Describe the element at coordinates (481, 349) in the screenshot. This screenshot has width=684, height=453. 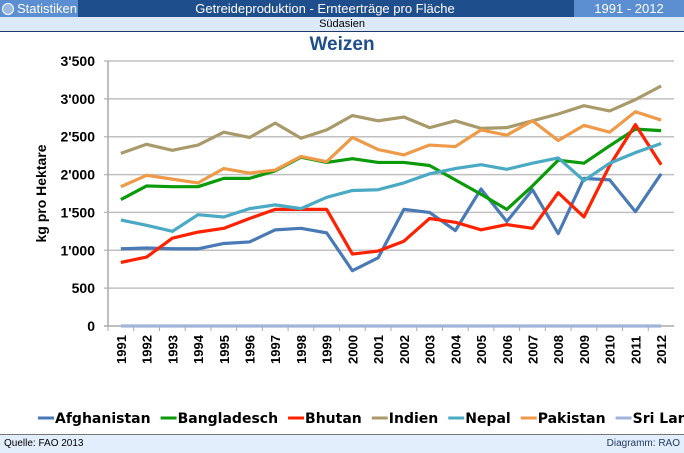
I see `x-tick-label: 2005` at that location.